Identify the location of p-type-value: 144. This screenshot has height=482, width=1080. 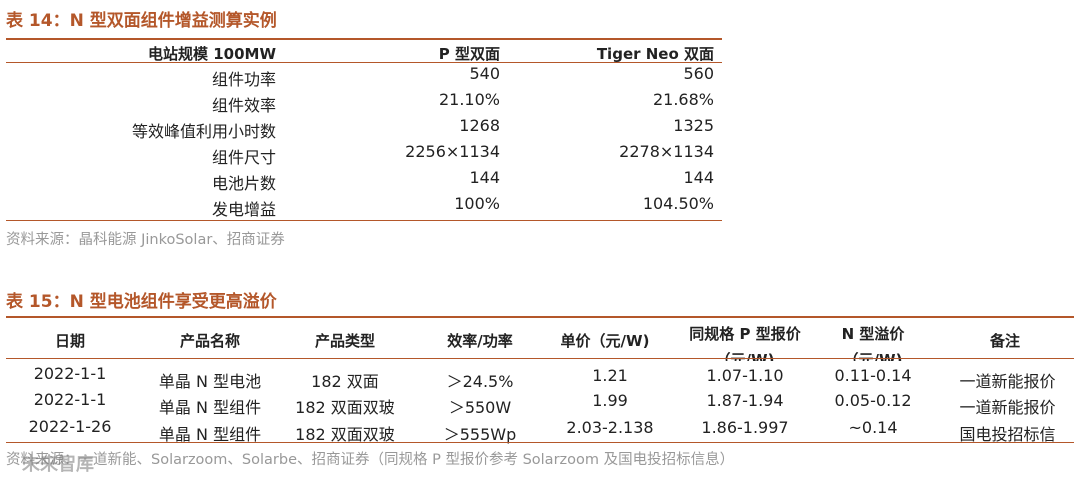
(484, 177).